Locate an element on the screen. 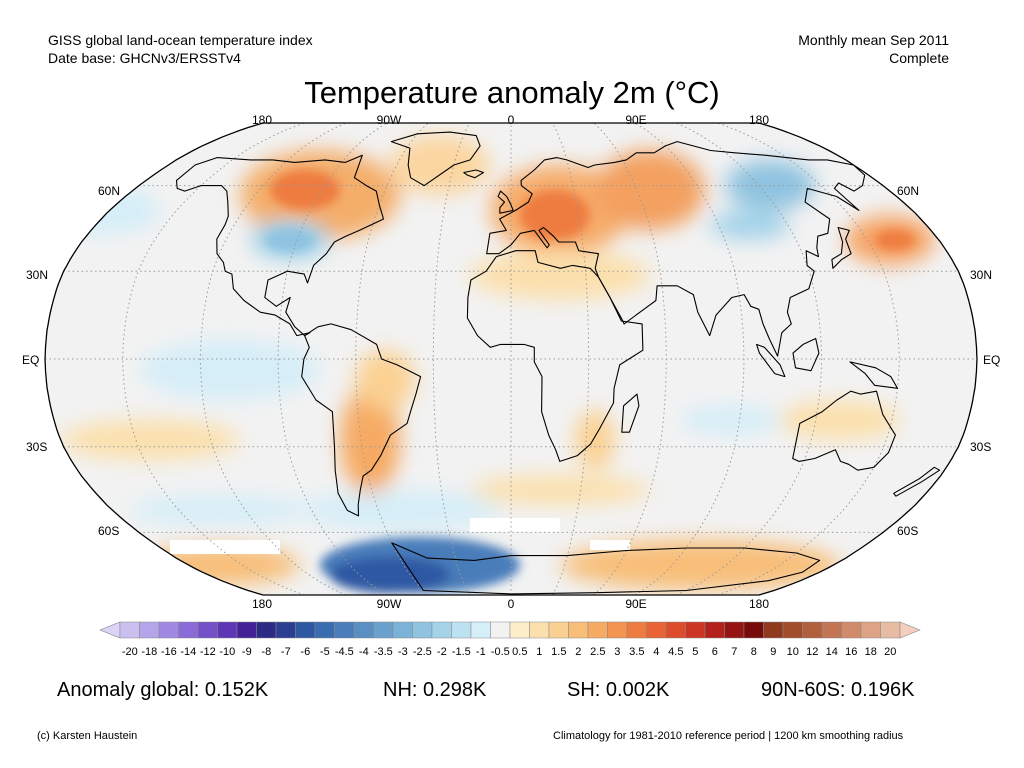 This screenshot has width=1024, height=768. colorbar-tick-label: 2.5 is located at coordinates (598, 652).